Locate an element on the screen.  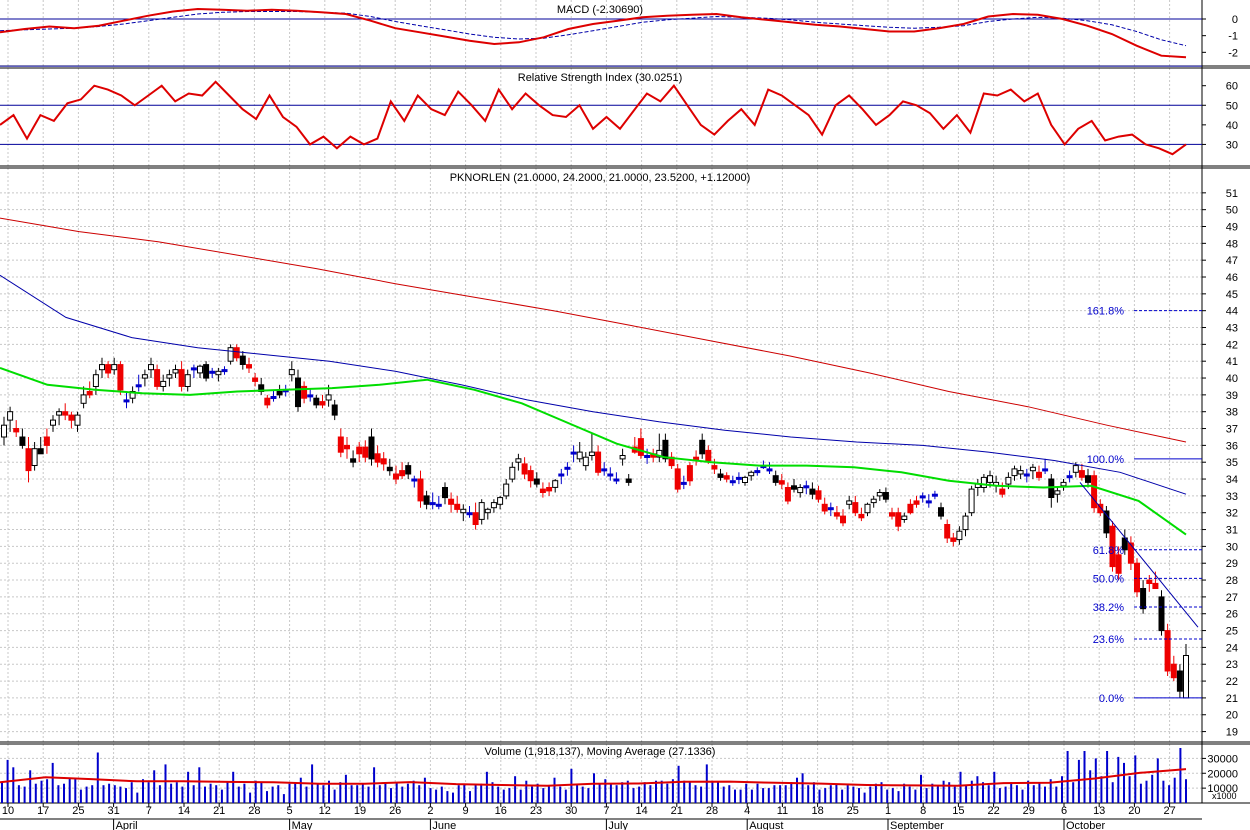
price-axis-tick-label: 50 is located at coordinates (1232, 211).